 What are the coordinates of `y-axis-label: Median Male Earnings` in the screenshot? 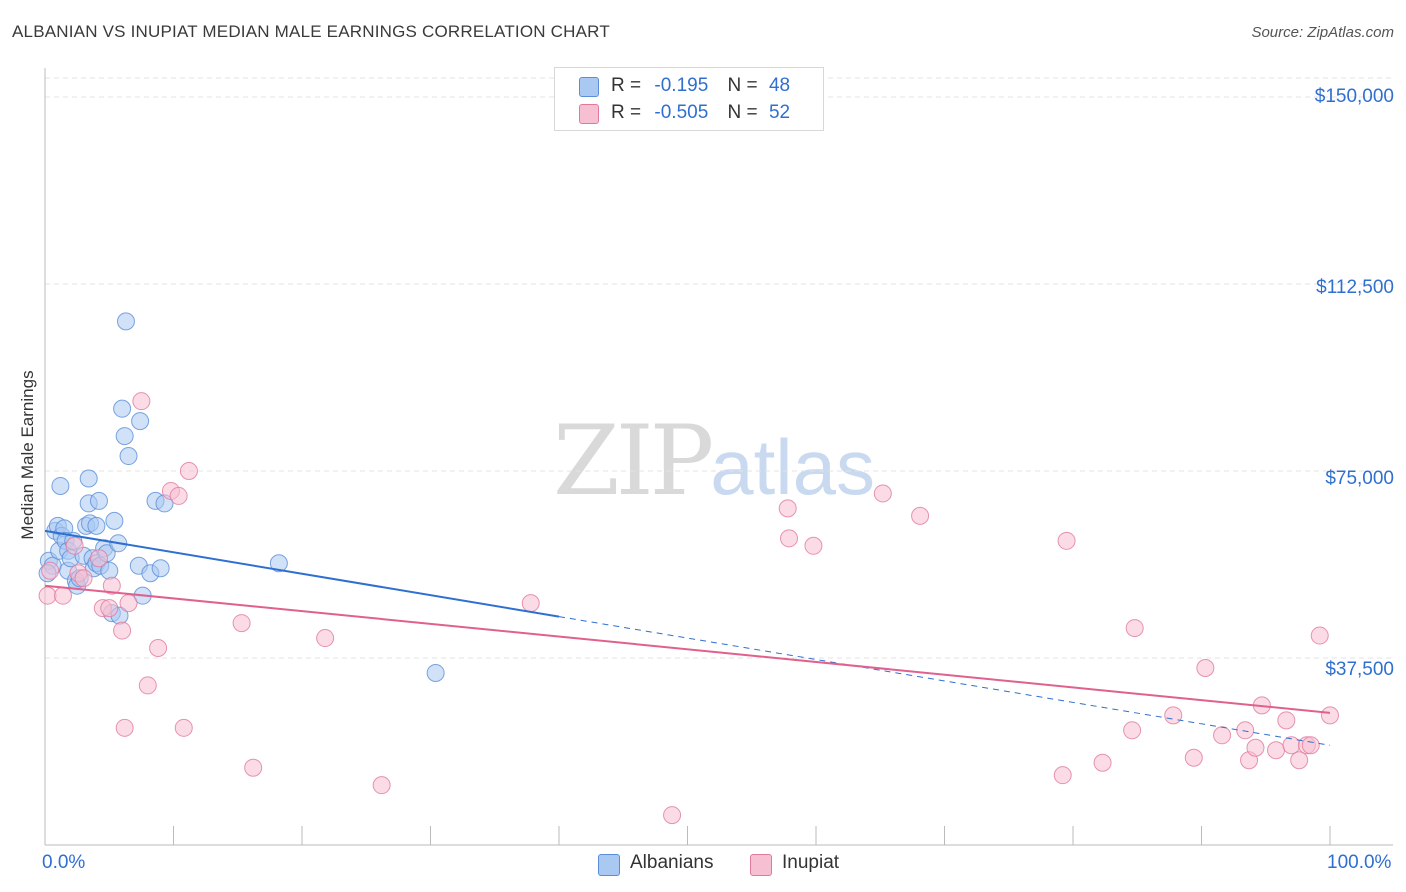 It's located at (27, 455).